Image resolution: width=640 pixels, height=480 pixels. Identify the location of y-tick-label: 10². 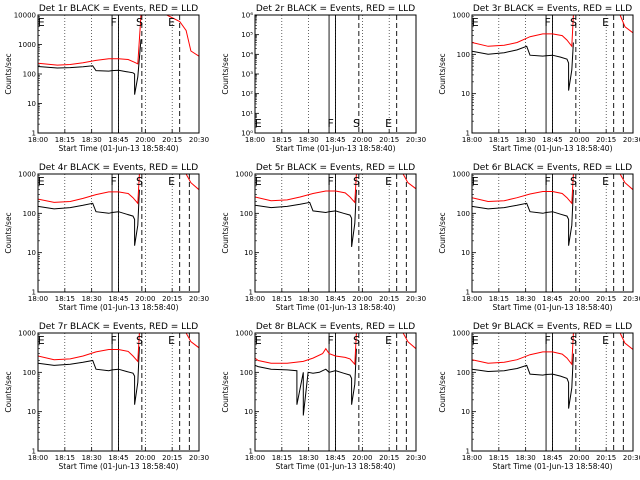
(247, 94).